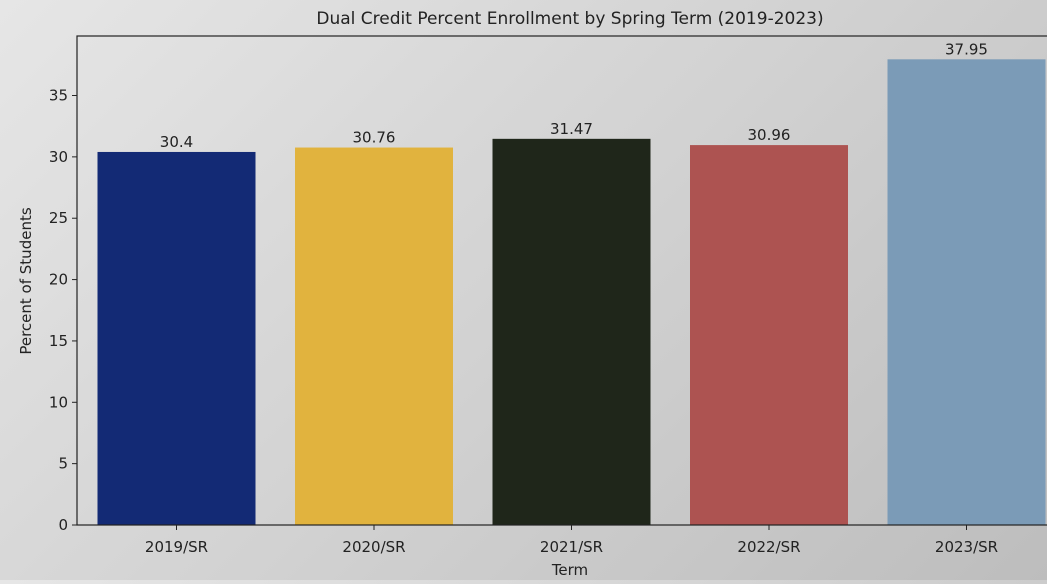 The width and height of the screenshot is (1047, 584). What do you see at coordinates (768, 547) in the screenshot?
I see `x-tick-label: 2022/SR` at bounding box center [768, 547].